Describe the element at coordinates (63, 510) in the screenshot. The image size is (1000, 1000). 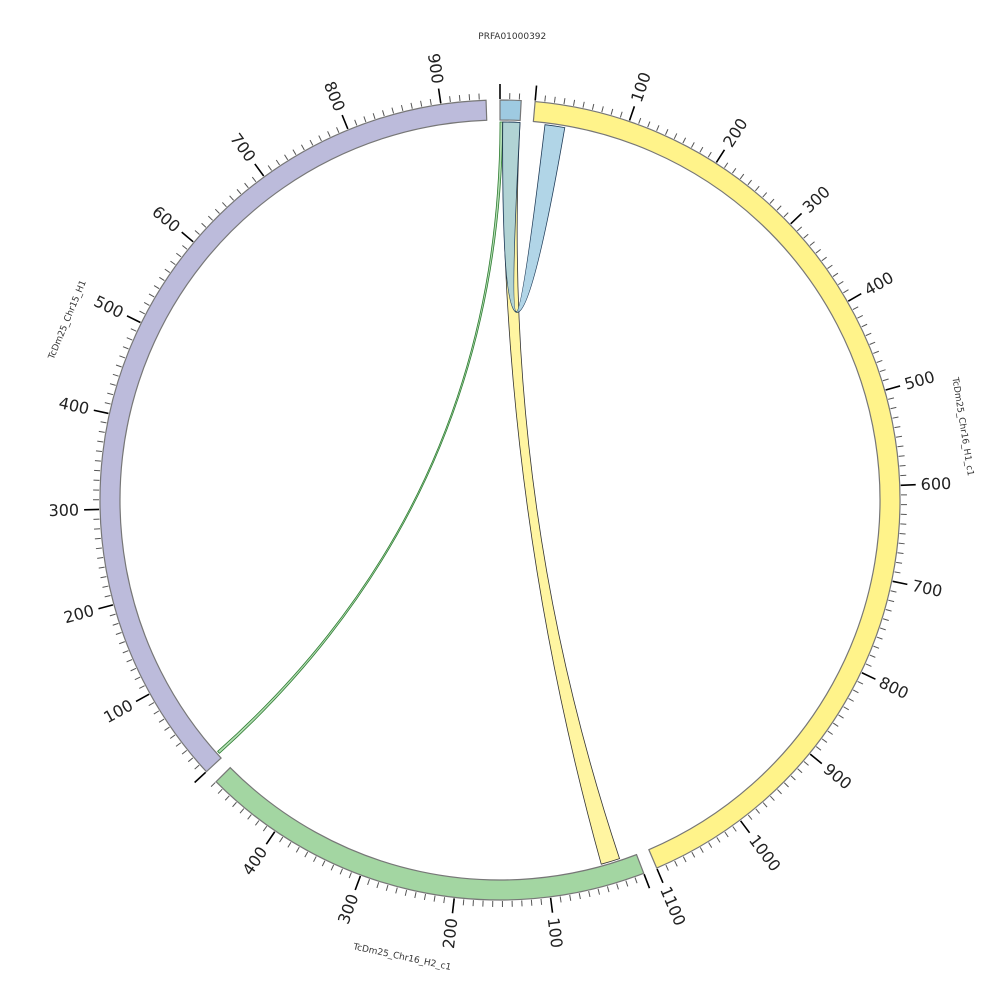
I see `tick-label: 300` at that location.